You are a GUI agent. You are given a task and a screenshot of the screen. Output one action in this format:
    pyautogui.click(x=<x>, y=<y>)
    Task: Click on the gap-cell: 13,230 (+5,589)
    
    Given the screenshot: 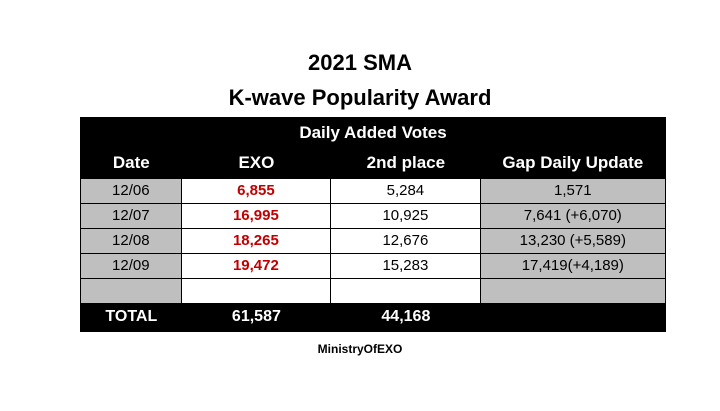 What is the action you would take?
    pyautogui.click(x=572, y=240)
    